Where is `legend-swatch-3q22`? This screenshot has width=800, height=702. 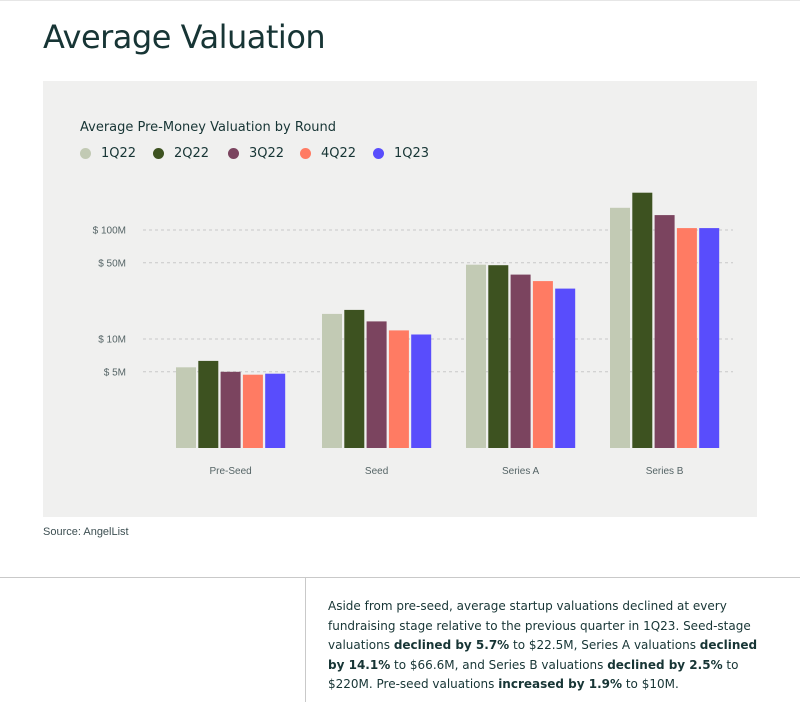
legend-swatch-3q22 is located at coordinates (233, 153).